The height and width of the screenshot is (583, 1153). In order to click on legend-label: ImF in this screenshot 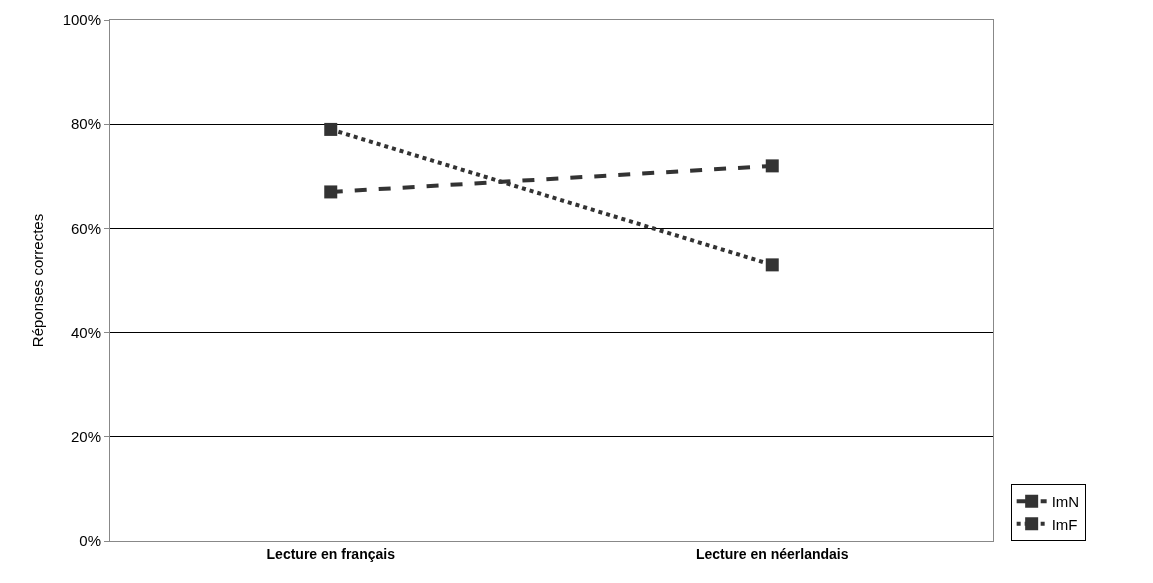, I will do `click(1064, 524)`.